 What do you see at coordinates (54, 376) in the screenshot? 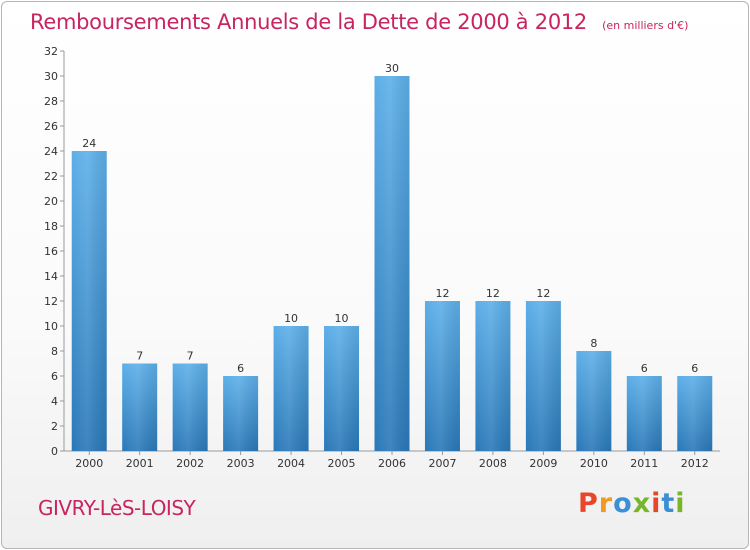
I see `y-tick-label: 6` at bounding box center [54, 376].